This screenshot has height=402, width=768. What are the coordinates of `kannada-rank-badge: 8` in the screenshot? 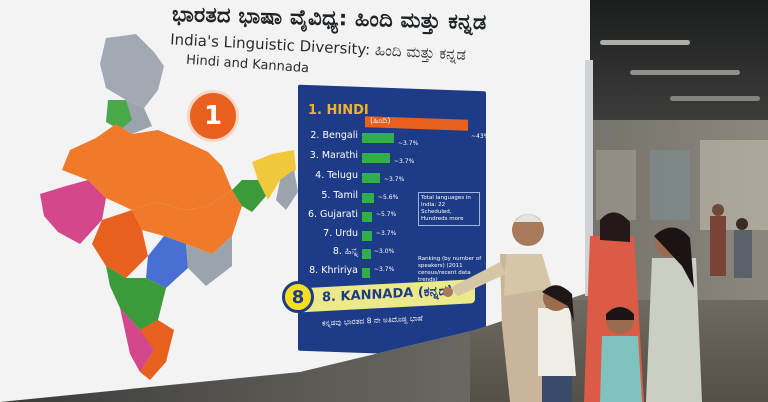 It's located at (298, 297).